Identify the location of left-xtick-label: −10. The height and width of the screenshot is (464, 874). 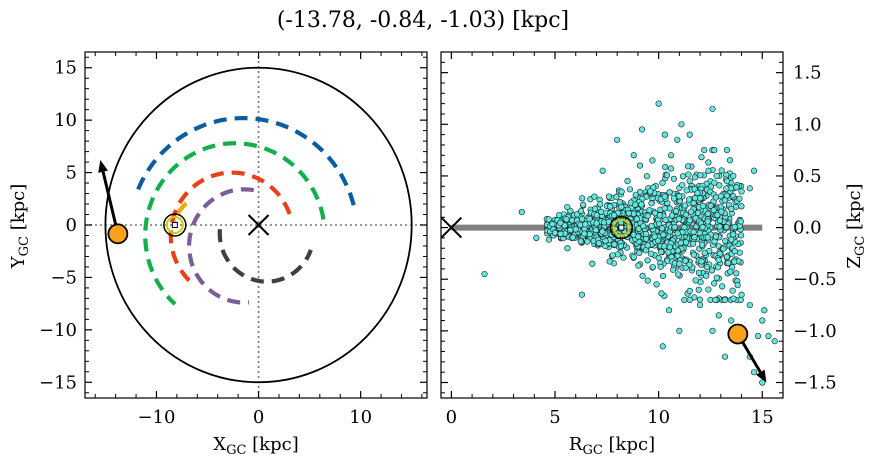
(156, 417).